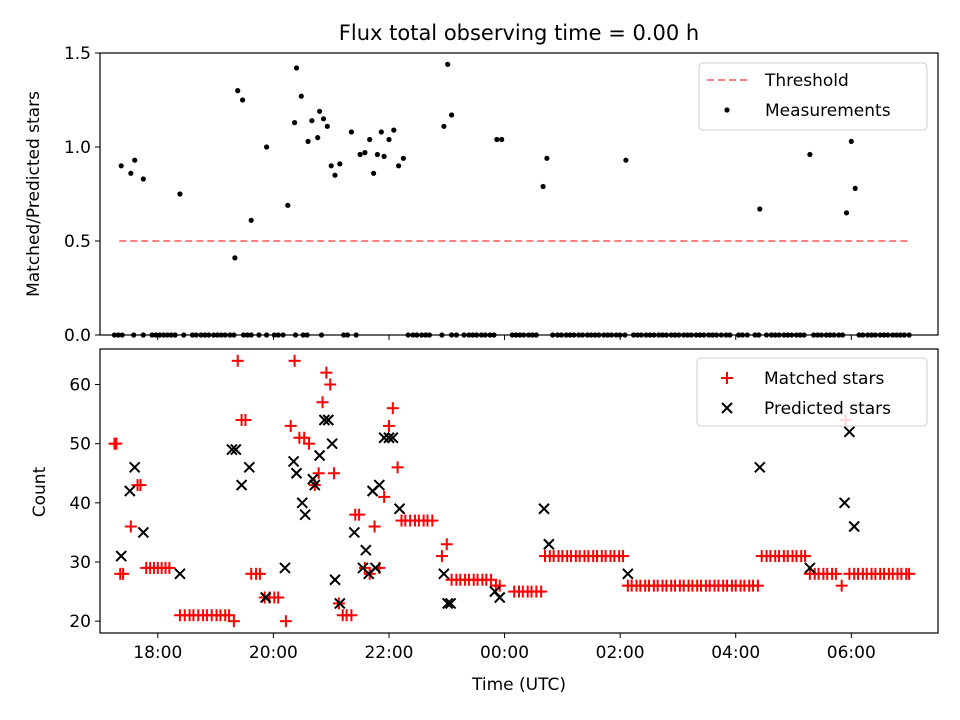 The image size is (960, 720). I want to click on top-legend: Threshold Measurements, so click(813, 96).